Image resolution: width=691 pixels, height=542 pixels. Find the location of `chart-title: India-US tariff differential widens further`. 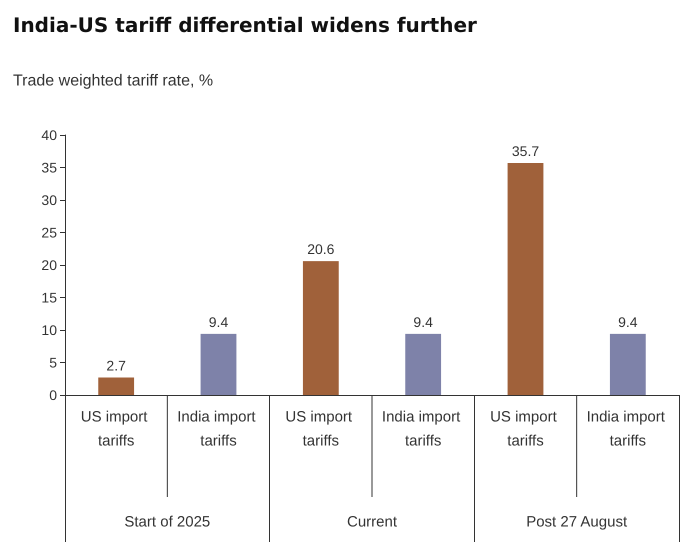

chart-title: India-US tariff differential widens further is located at coordinates (245, 25).